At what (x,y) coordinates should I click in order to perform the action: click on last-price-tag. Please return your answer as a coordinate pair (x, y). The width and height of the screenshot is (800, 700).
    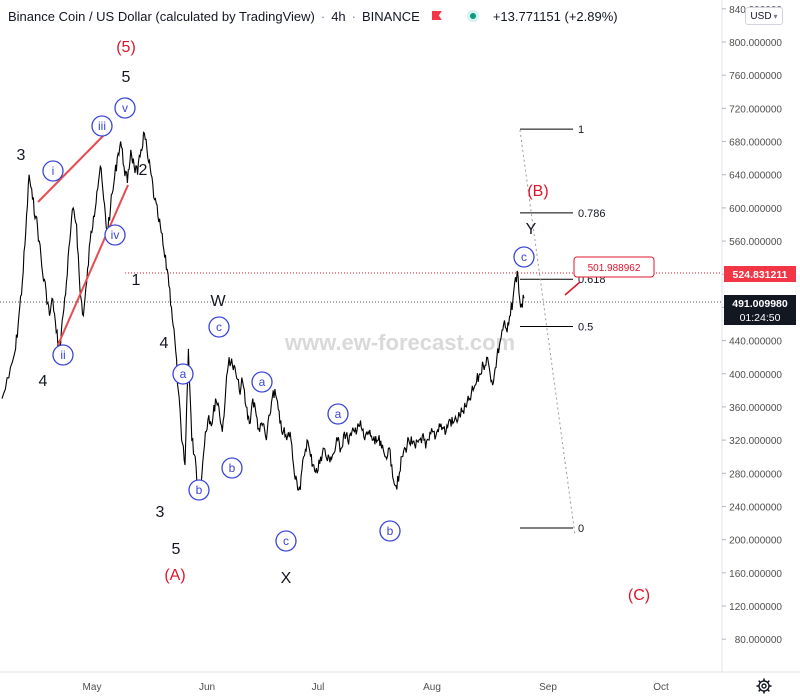
    Looking at the image, I should click on (760, 310).